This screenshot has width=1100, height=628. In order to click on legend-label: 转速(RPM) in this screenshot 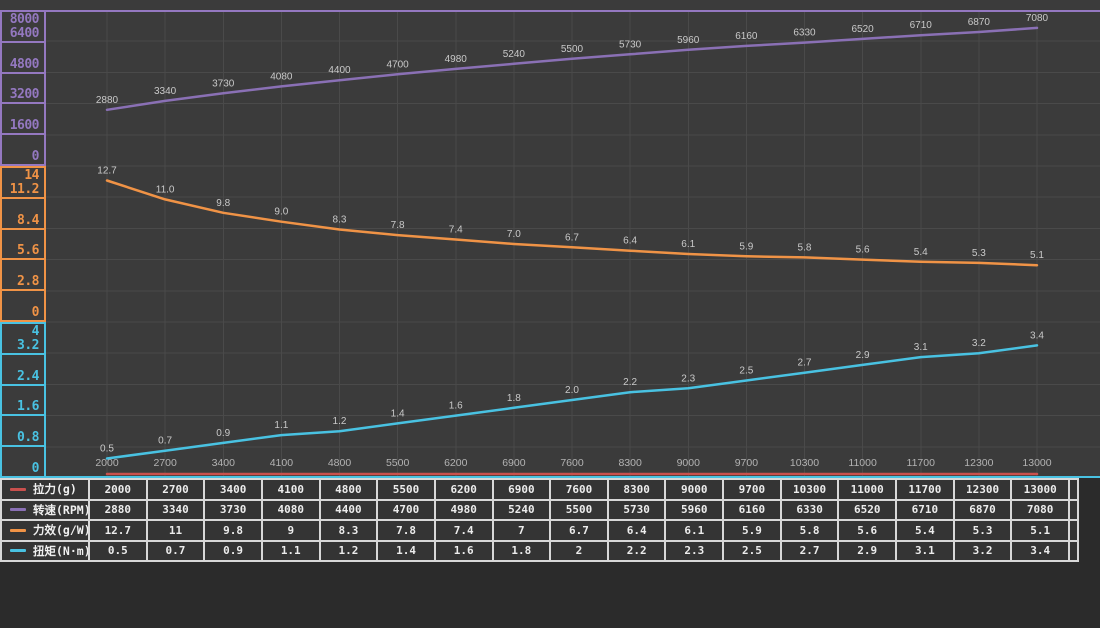, I will do `click(60, 509)`.